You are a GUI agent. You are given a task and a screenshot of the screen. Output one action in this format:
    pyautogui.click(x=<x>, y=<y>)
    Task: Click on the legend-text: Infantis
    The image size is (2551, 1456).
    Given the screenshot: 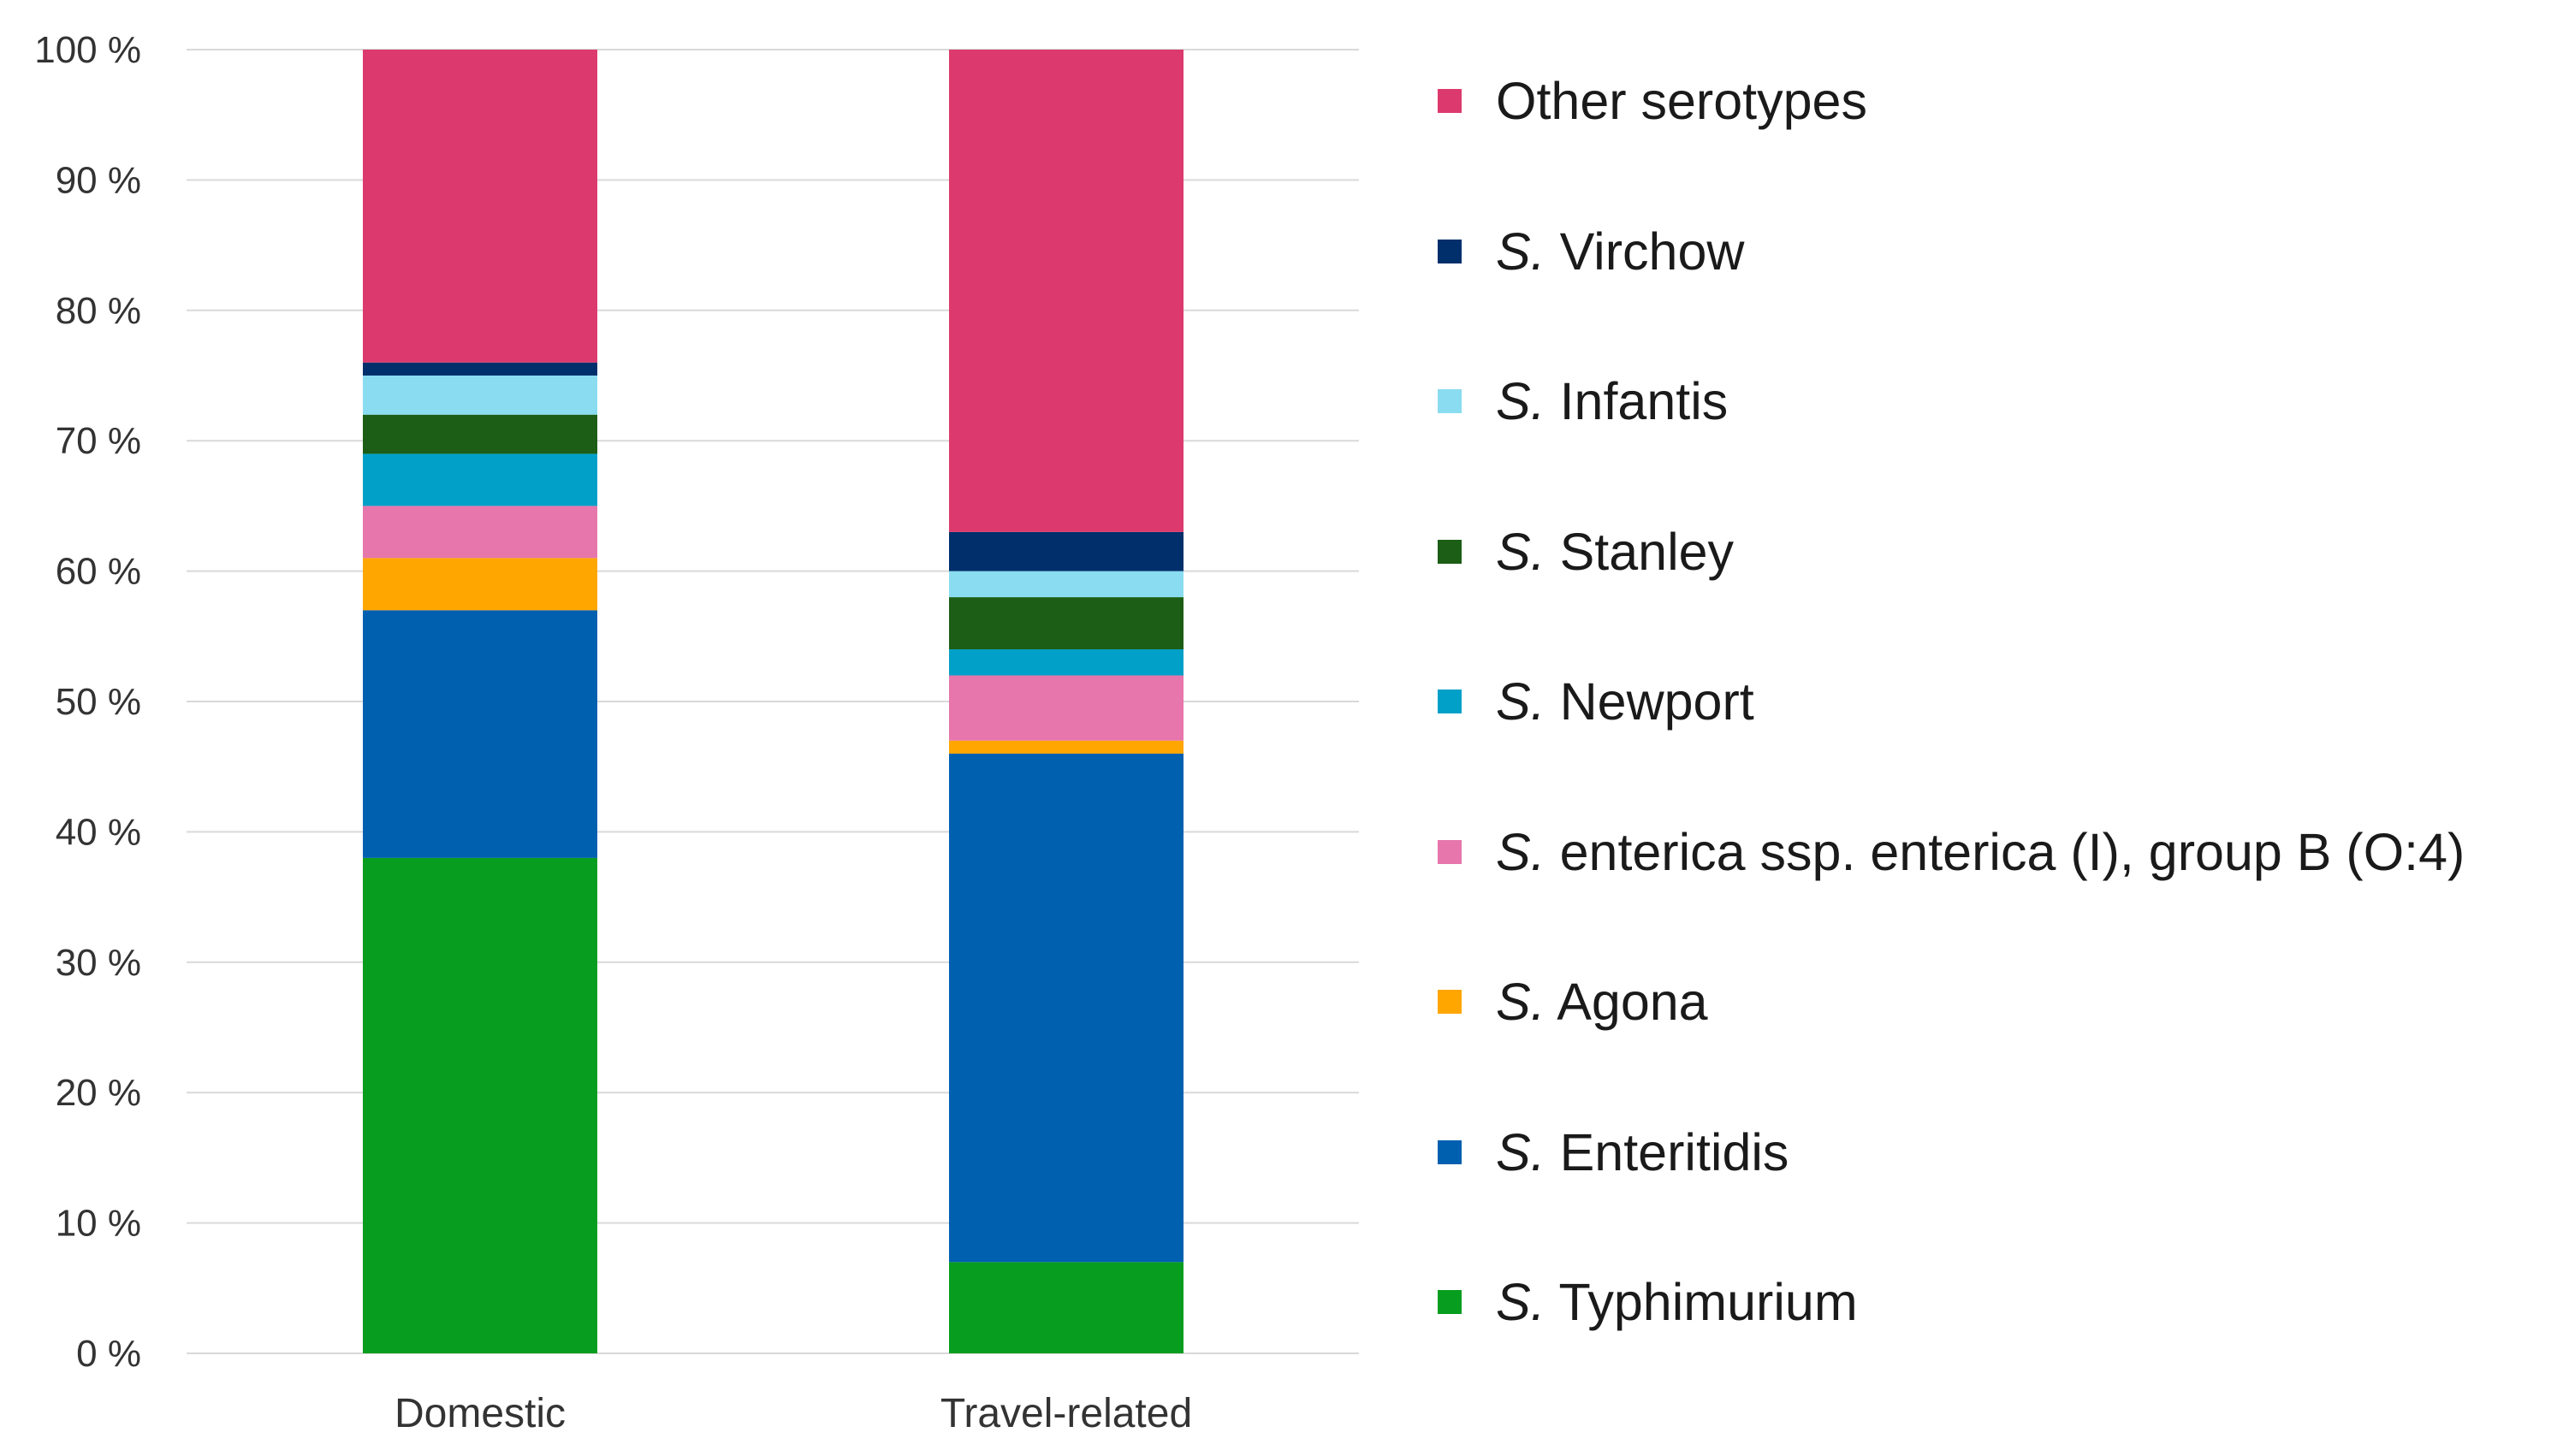 What is the action you would take?
    pyautogui.click(x=1637, y=401)
    